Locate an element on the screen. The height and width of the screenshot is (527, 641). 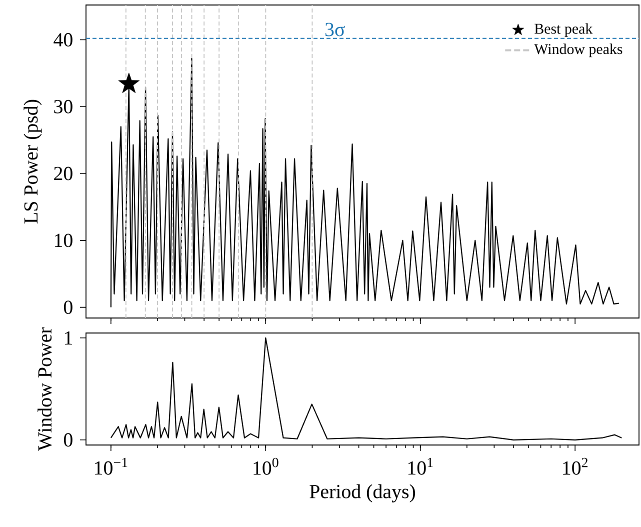
x-tick-label: 10$^{1}$ is located at coordinates (420, 466).